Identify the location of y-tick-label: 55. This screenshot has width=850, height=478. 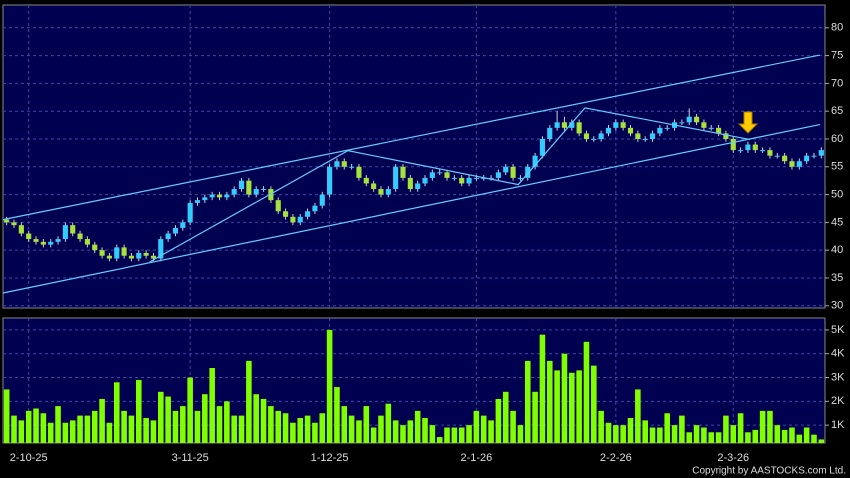
(837, 167).